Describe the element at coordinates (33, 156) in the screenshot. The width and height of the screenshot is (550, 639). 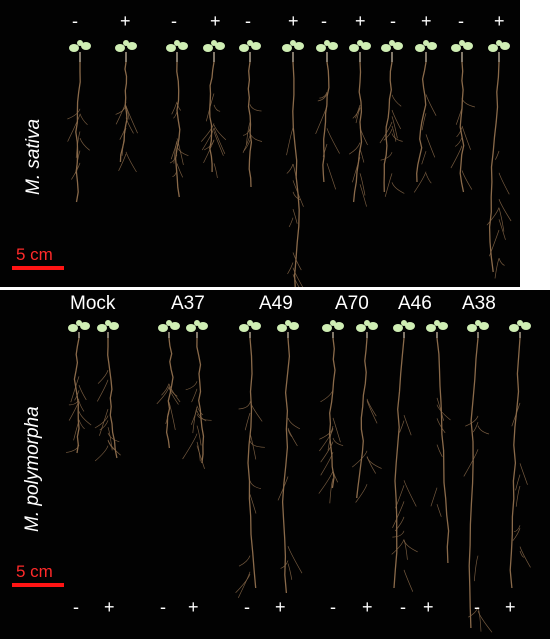
I see `species-label-sativa: M. sativa` at that location.